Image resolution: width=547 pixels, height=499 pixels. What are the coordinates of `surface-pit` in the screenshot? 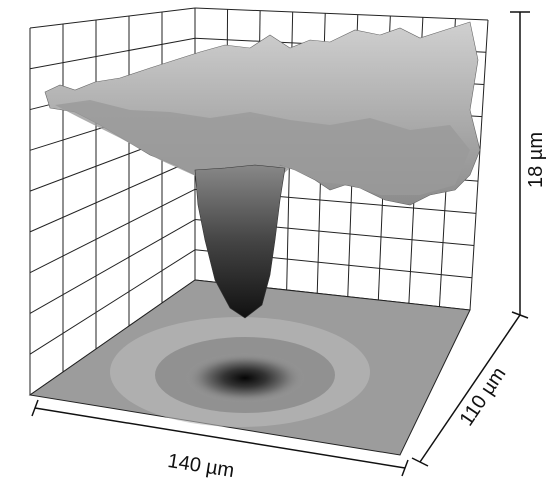 It's located at (240, 241).